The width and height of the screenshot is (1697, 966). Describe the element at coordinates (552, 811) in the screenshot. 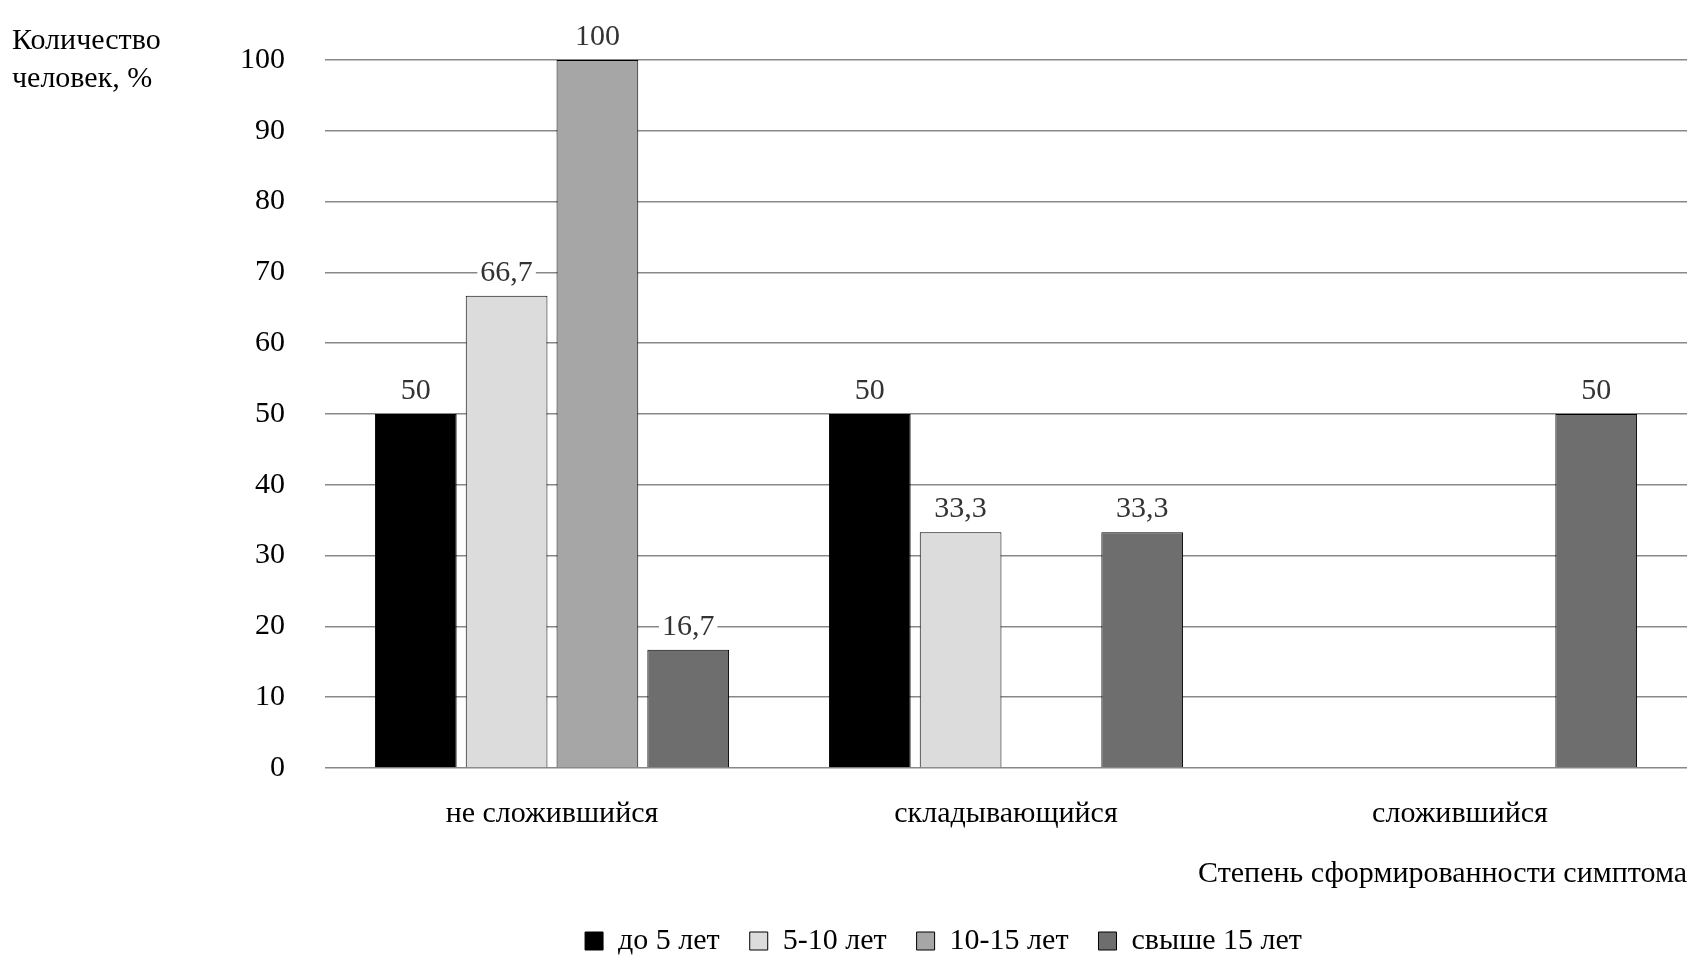

I see `x-tick-label: не сложившийся` at that location.